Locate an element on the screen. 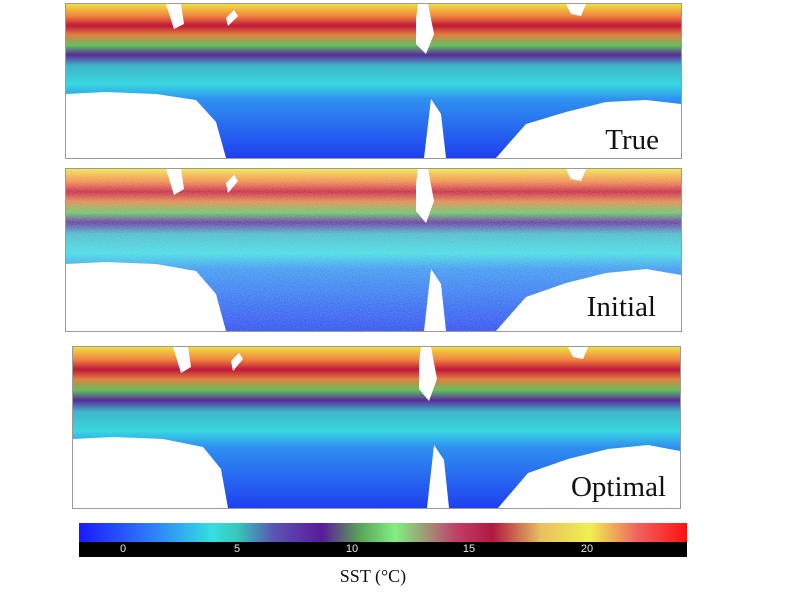  colorbar-tick-label: 15 is located at coordinates (469, 549).